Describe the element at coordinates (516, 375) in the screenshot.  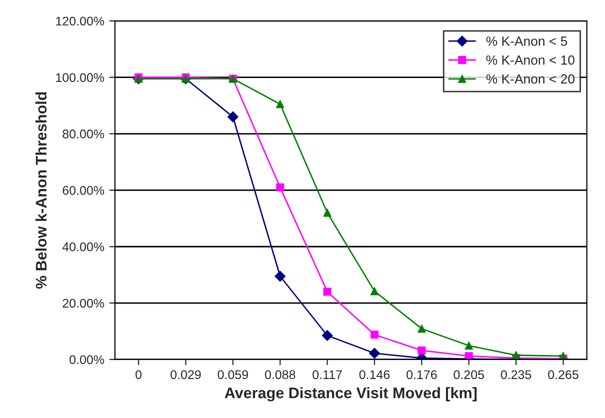
I see `x-tick-label: 0.235` at that location.